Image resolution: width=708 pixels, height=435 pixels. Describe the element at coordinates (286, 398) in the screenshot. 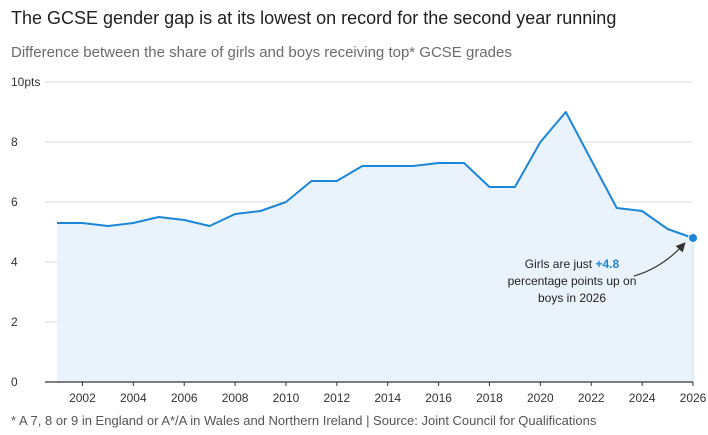

I see `x-tick-label: 2010` at that location.